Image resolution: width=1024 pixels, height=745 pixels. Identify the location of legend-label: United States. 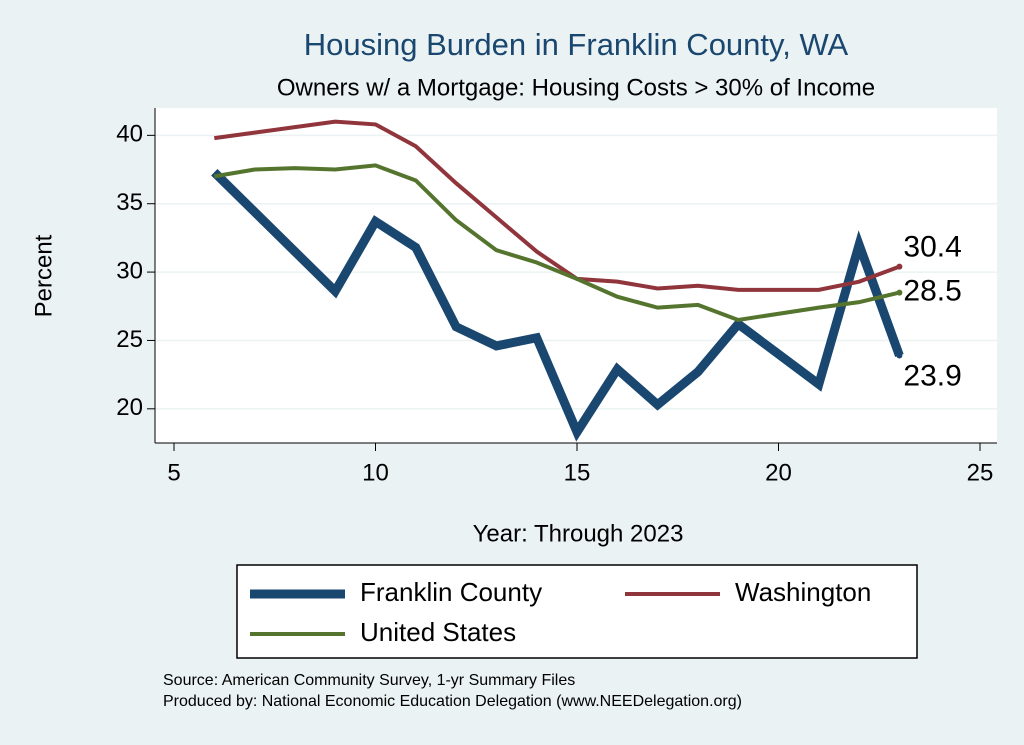
(438, 632).